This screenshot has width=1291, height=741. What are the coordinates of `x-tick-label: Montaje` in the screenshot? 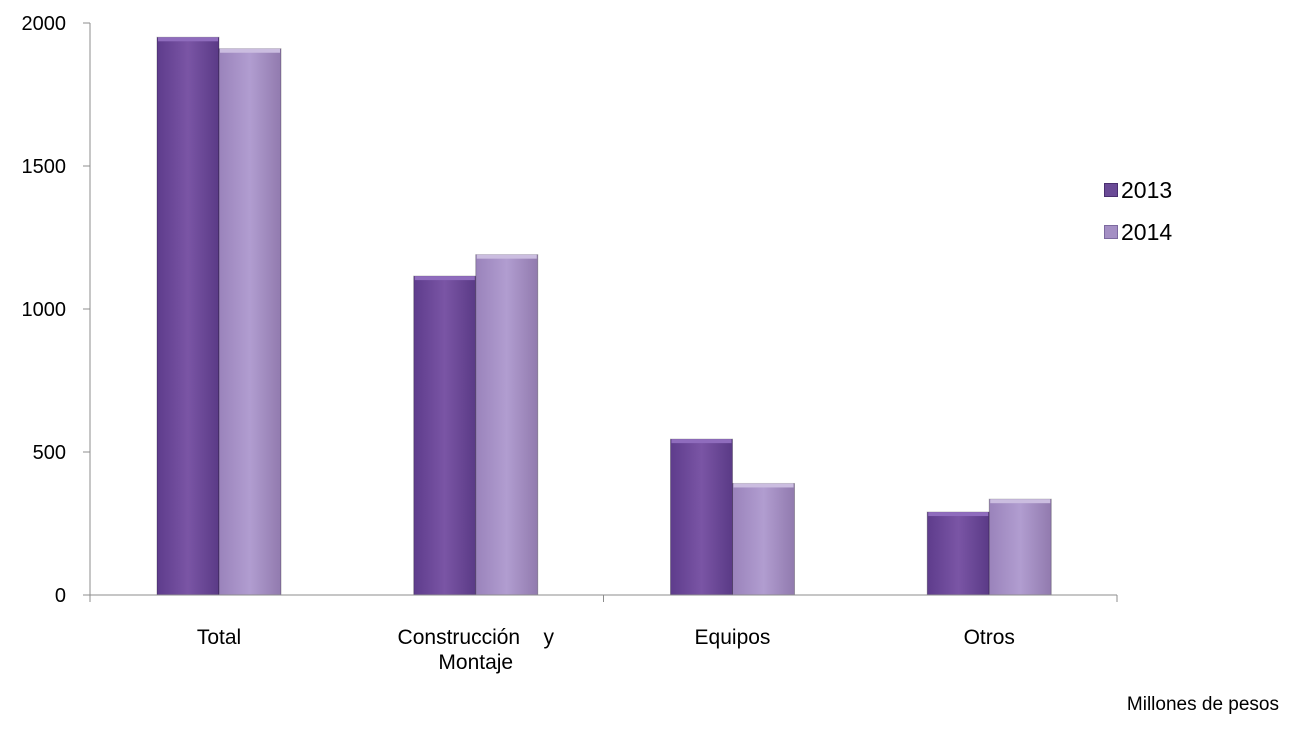 It's located at (475, 662).